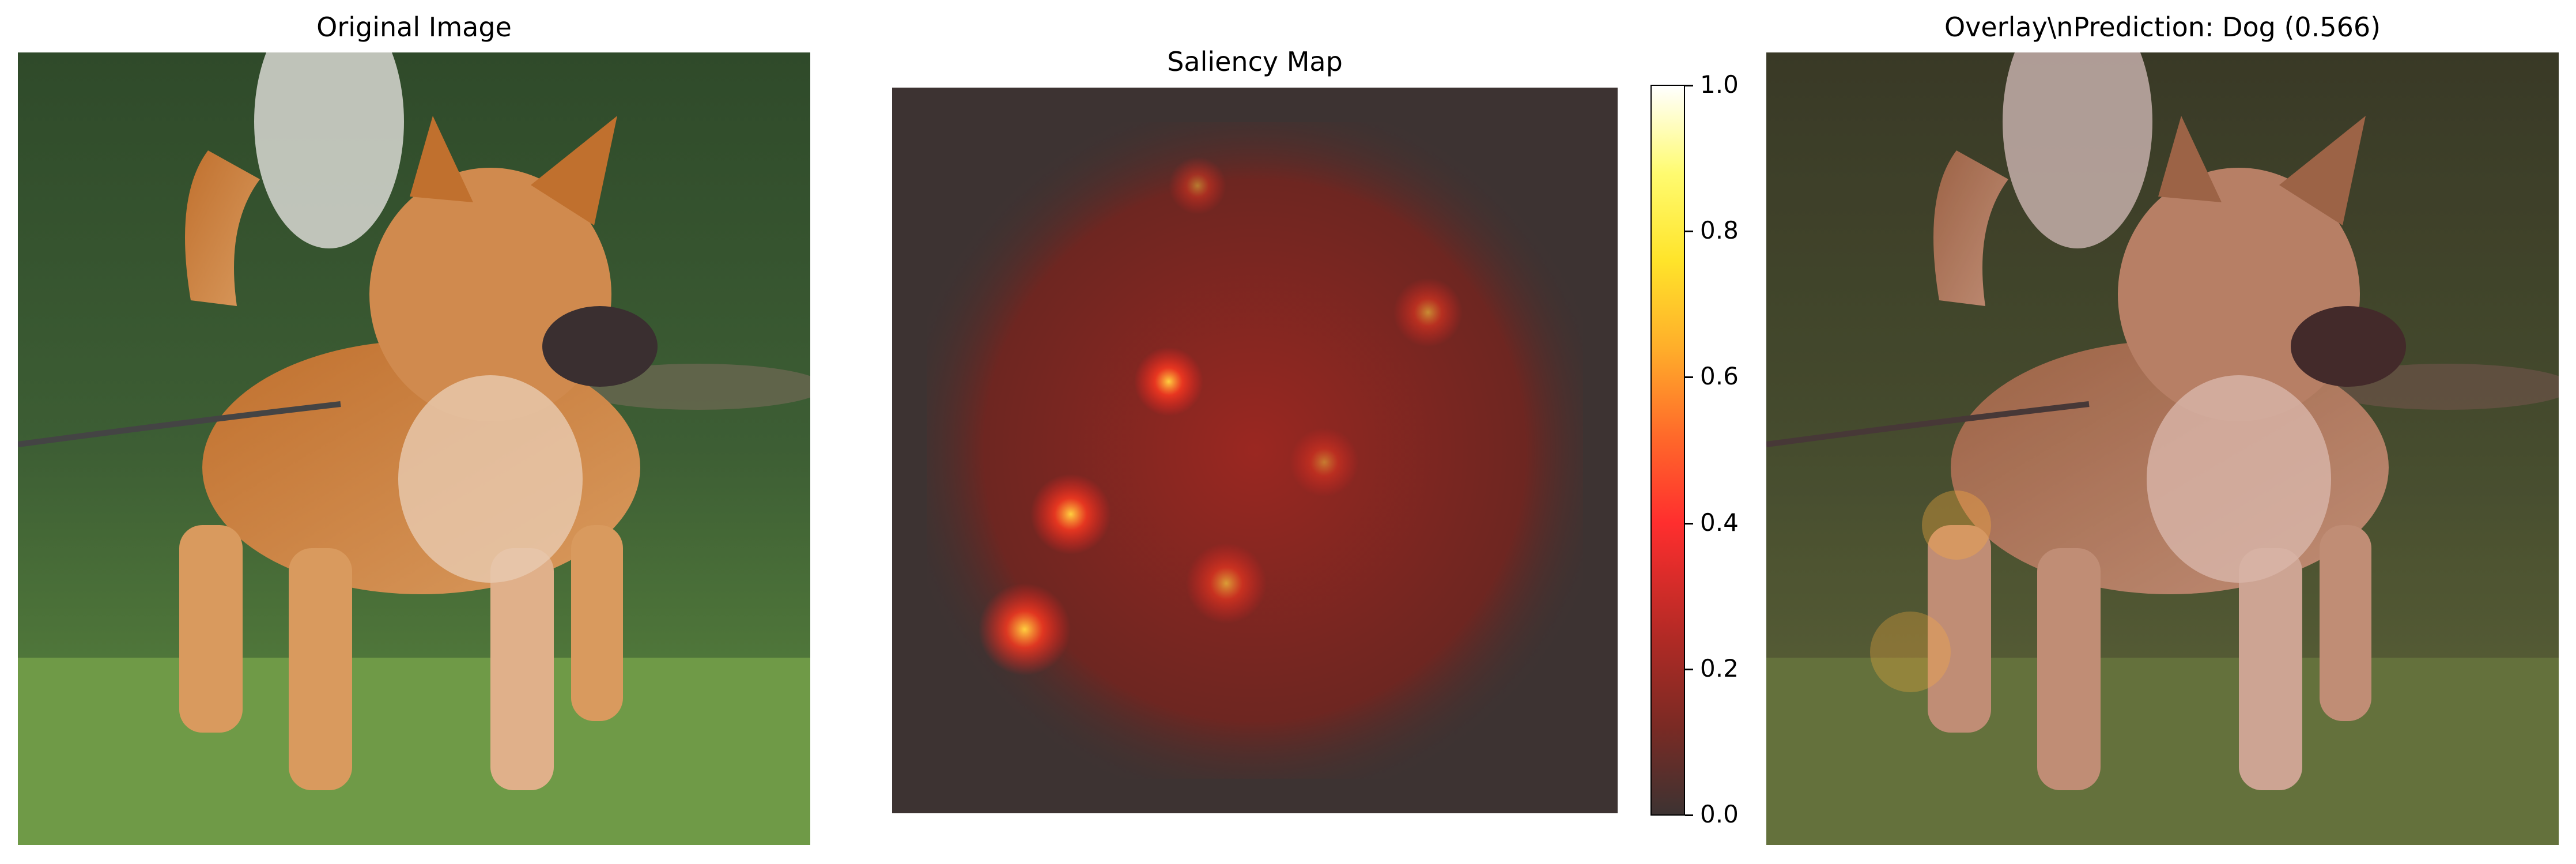 The width and height of the screenshot is (2576, 864). What do you see at coordinates (414, 27) in the screenshot?
I see `original-image-title: Original Image` at bounding box center [414, 27].